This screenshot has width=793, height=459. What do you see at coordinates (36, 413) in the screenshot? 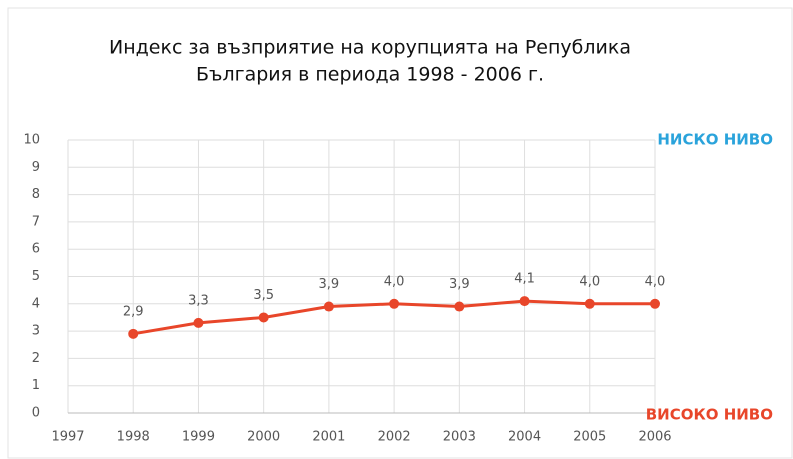
I see `y-tick-label: 0` at bounding box center [36, 413].